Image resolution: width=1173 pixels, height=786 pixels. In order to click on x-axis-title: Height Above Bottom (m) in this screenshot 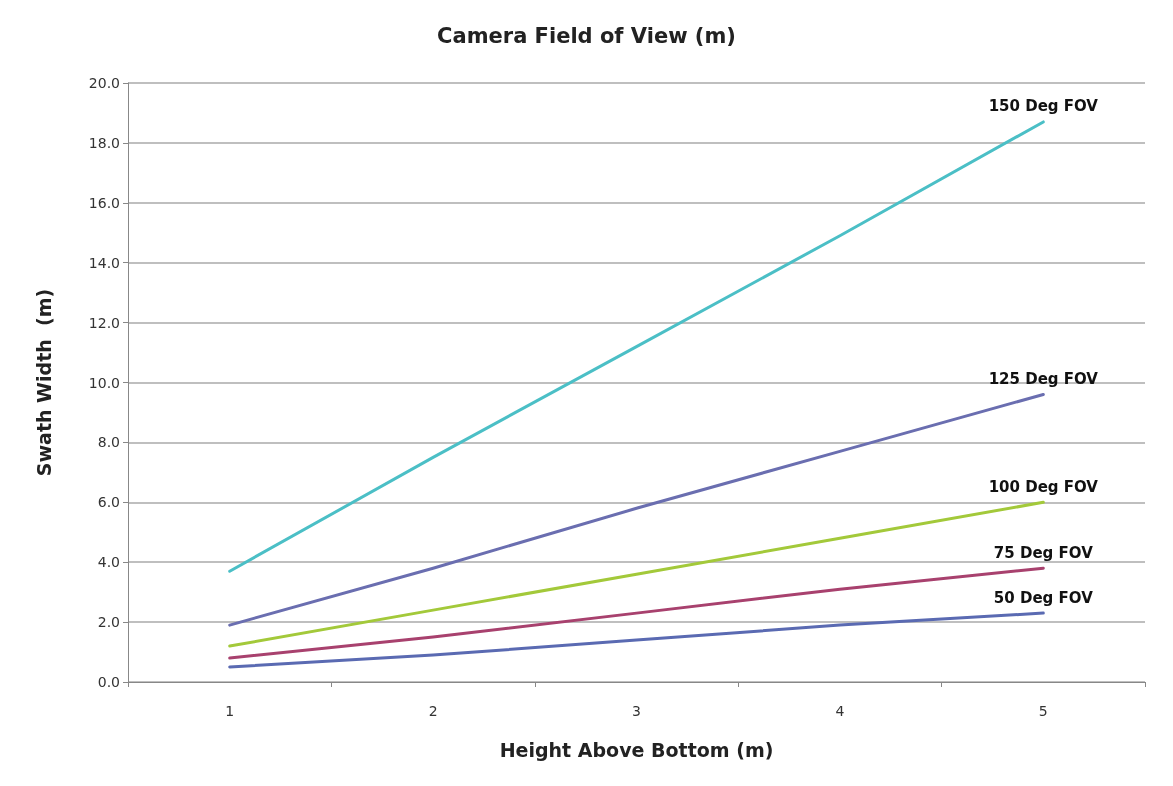, I will do `click(636, 749)`.